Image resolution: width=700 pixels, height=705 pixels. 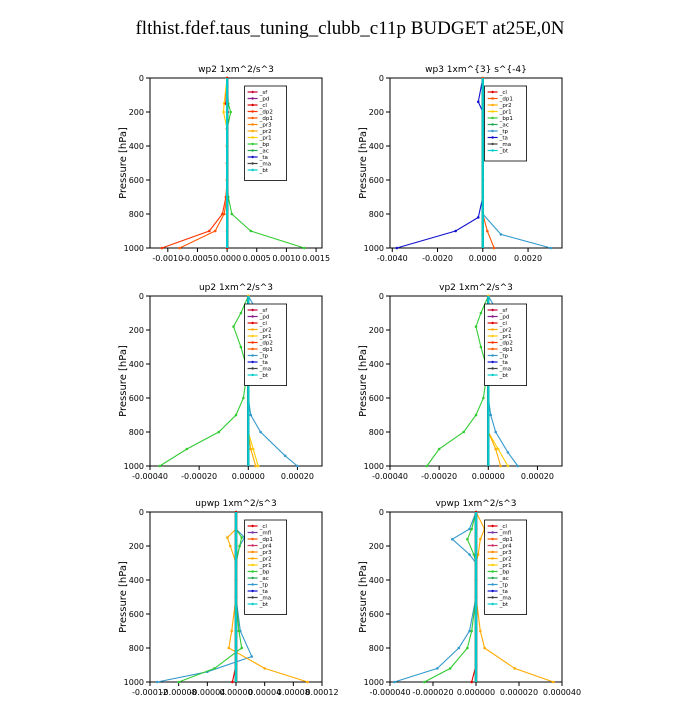 What do you see at coordinates (376, 648) in the screenshot?
I see `y-tick-label: 800` at bounding box center [376, 648].